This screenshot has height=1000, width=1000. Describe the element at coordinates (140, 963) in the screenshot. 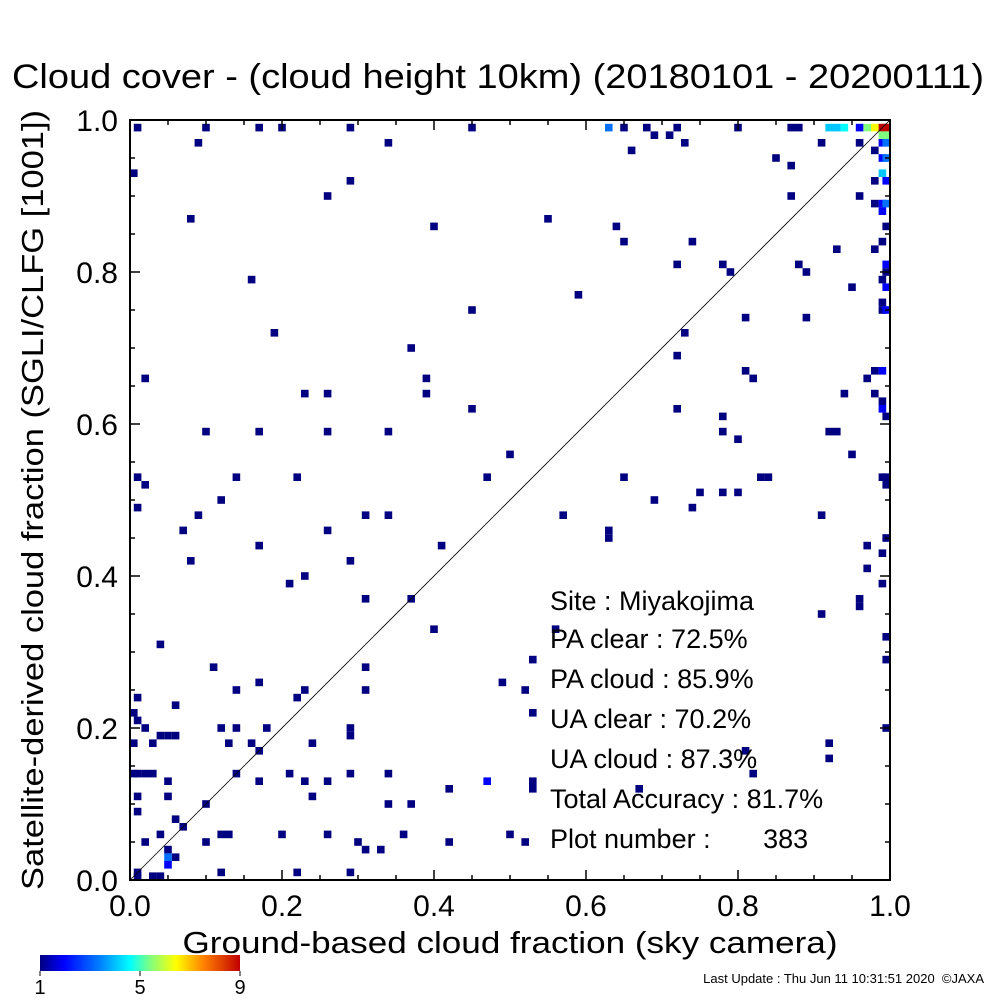

I see `colorbar` at that location.